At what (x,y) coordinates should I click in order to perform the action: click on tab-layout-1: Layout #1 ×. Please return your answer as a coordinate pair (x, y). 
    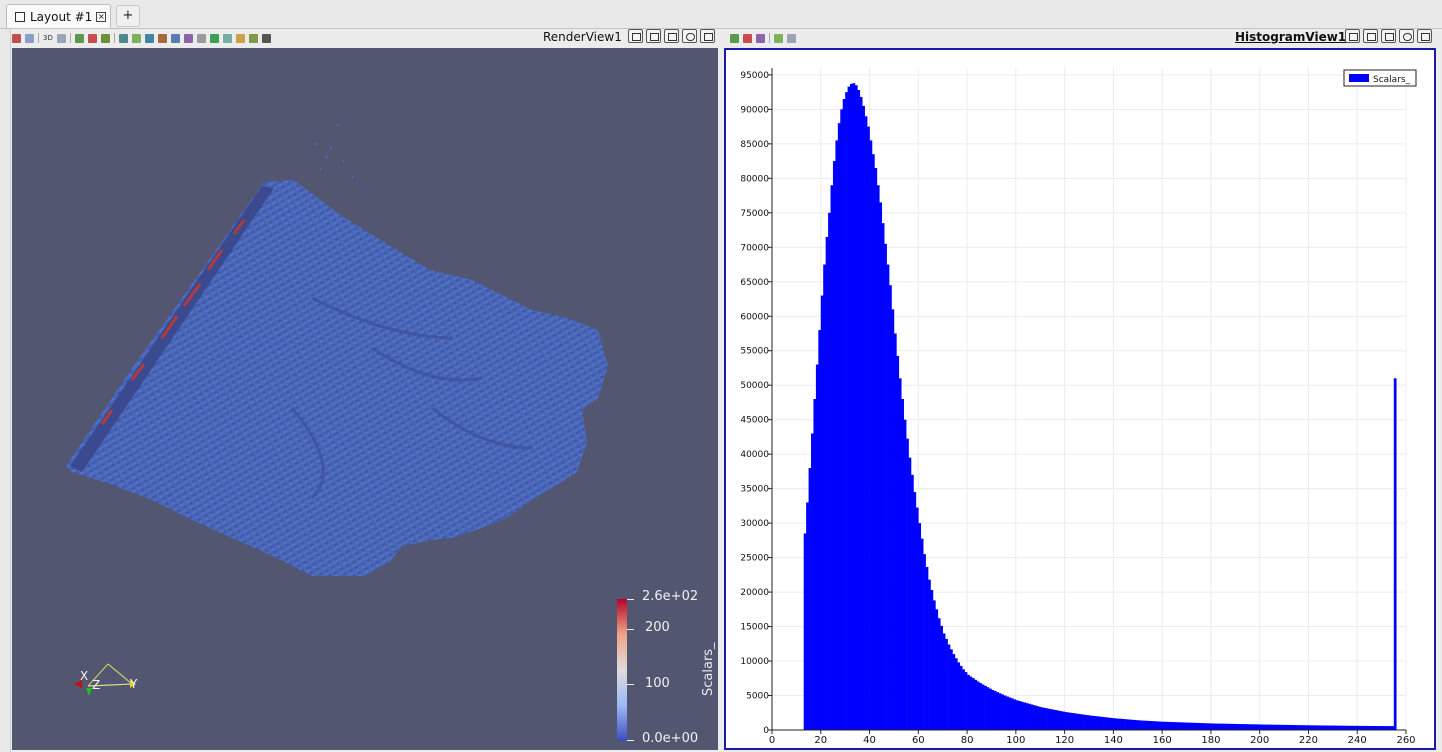
    Looking at the image, I should click on (58, 16).